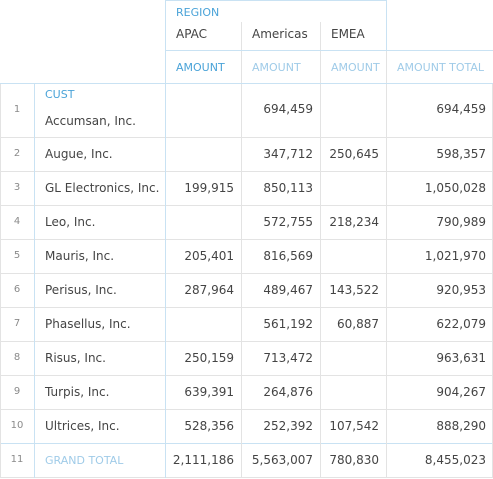 This screenshot has height=479, width=493. I want to click on amount-total-cell: 622,079, so click(461, 324).